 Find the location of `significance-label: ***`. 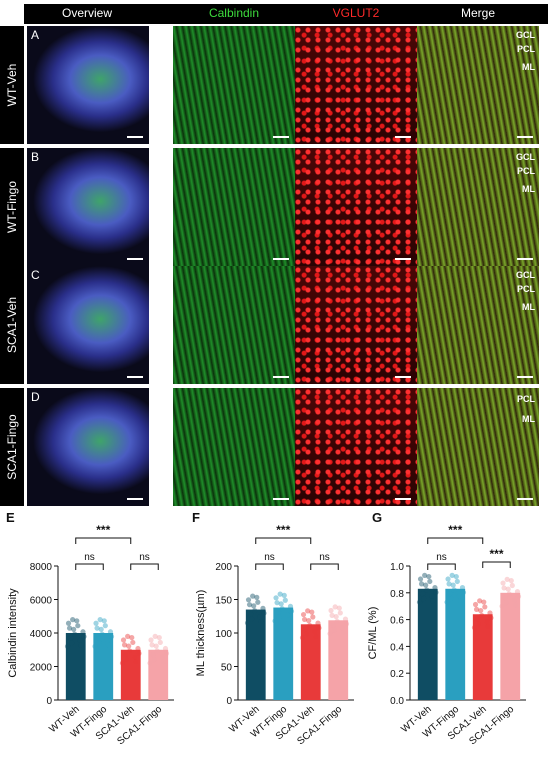

significance-label: *** is located at coordinates (496, 554).